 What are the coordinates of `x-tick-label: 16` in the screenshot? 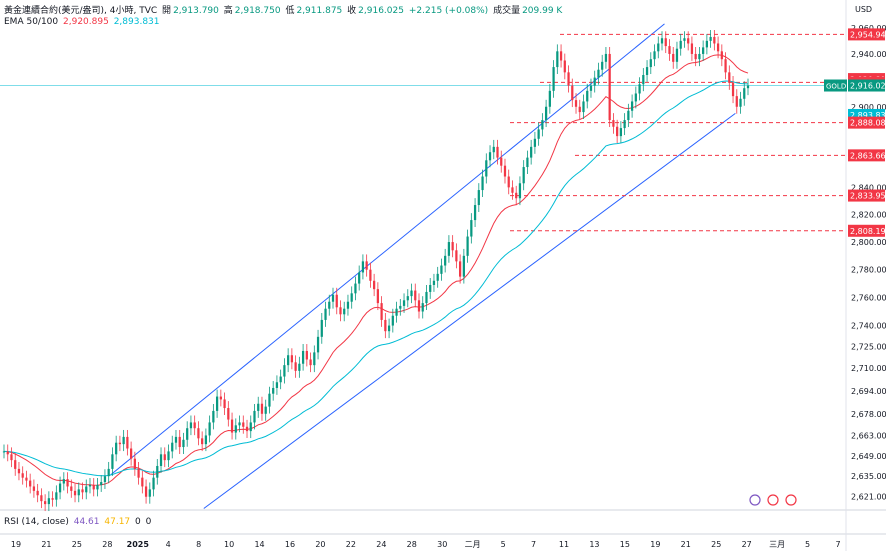 It's located at (290, 544).